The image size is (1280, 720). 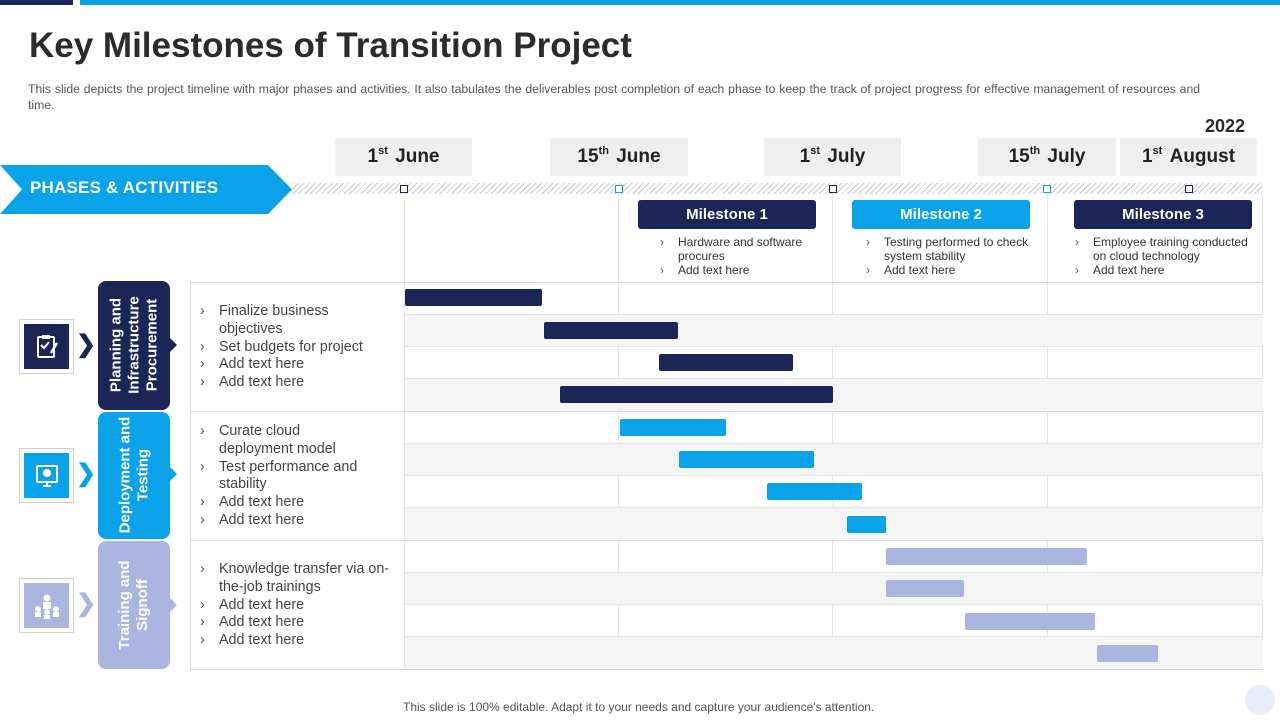 What do you see at coordinates (280, 441) in the screenshot?
I see `list-item: Curate cloud deployment model` at bounding box center [280, 441].